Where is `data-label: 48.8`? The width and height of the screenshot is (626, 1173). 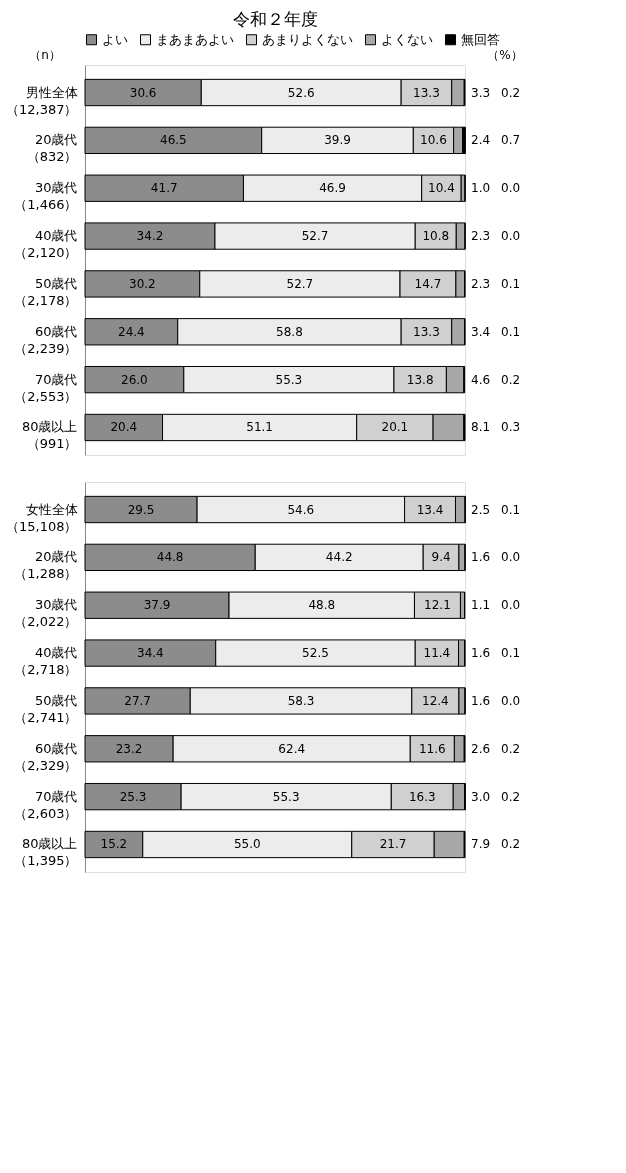 data-label: 48.8 is located at coordinates (322, 605).